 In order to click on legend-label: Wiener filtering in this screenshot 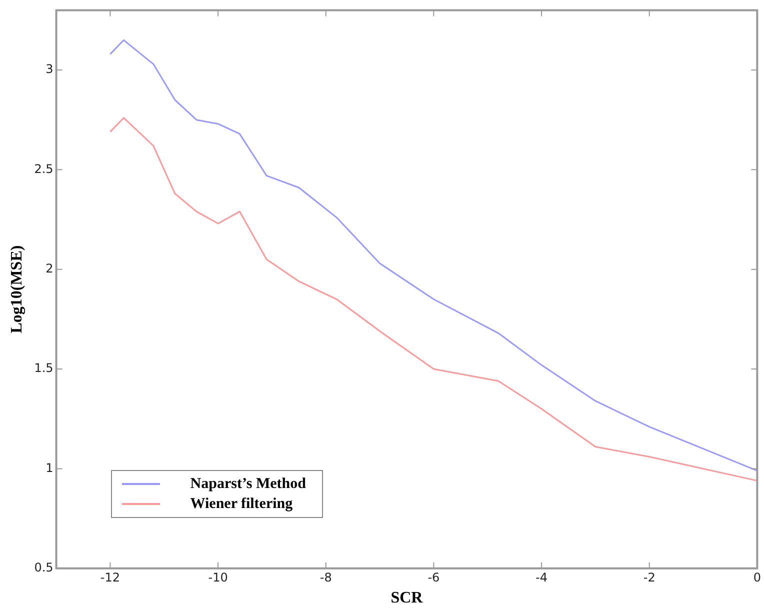, I will do `click(241, 504)`.